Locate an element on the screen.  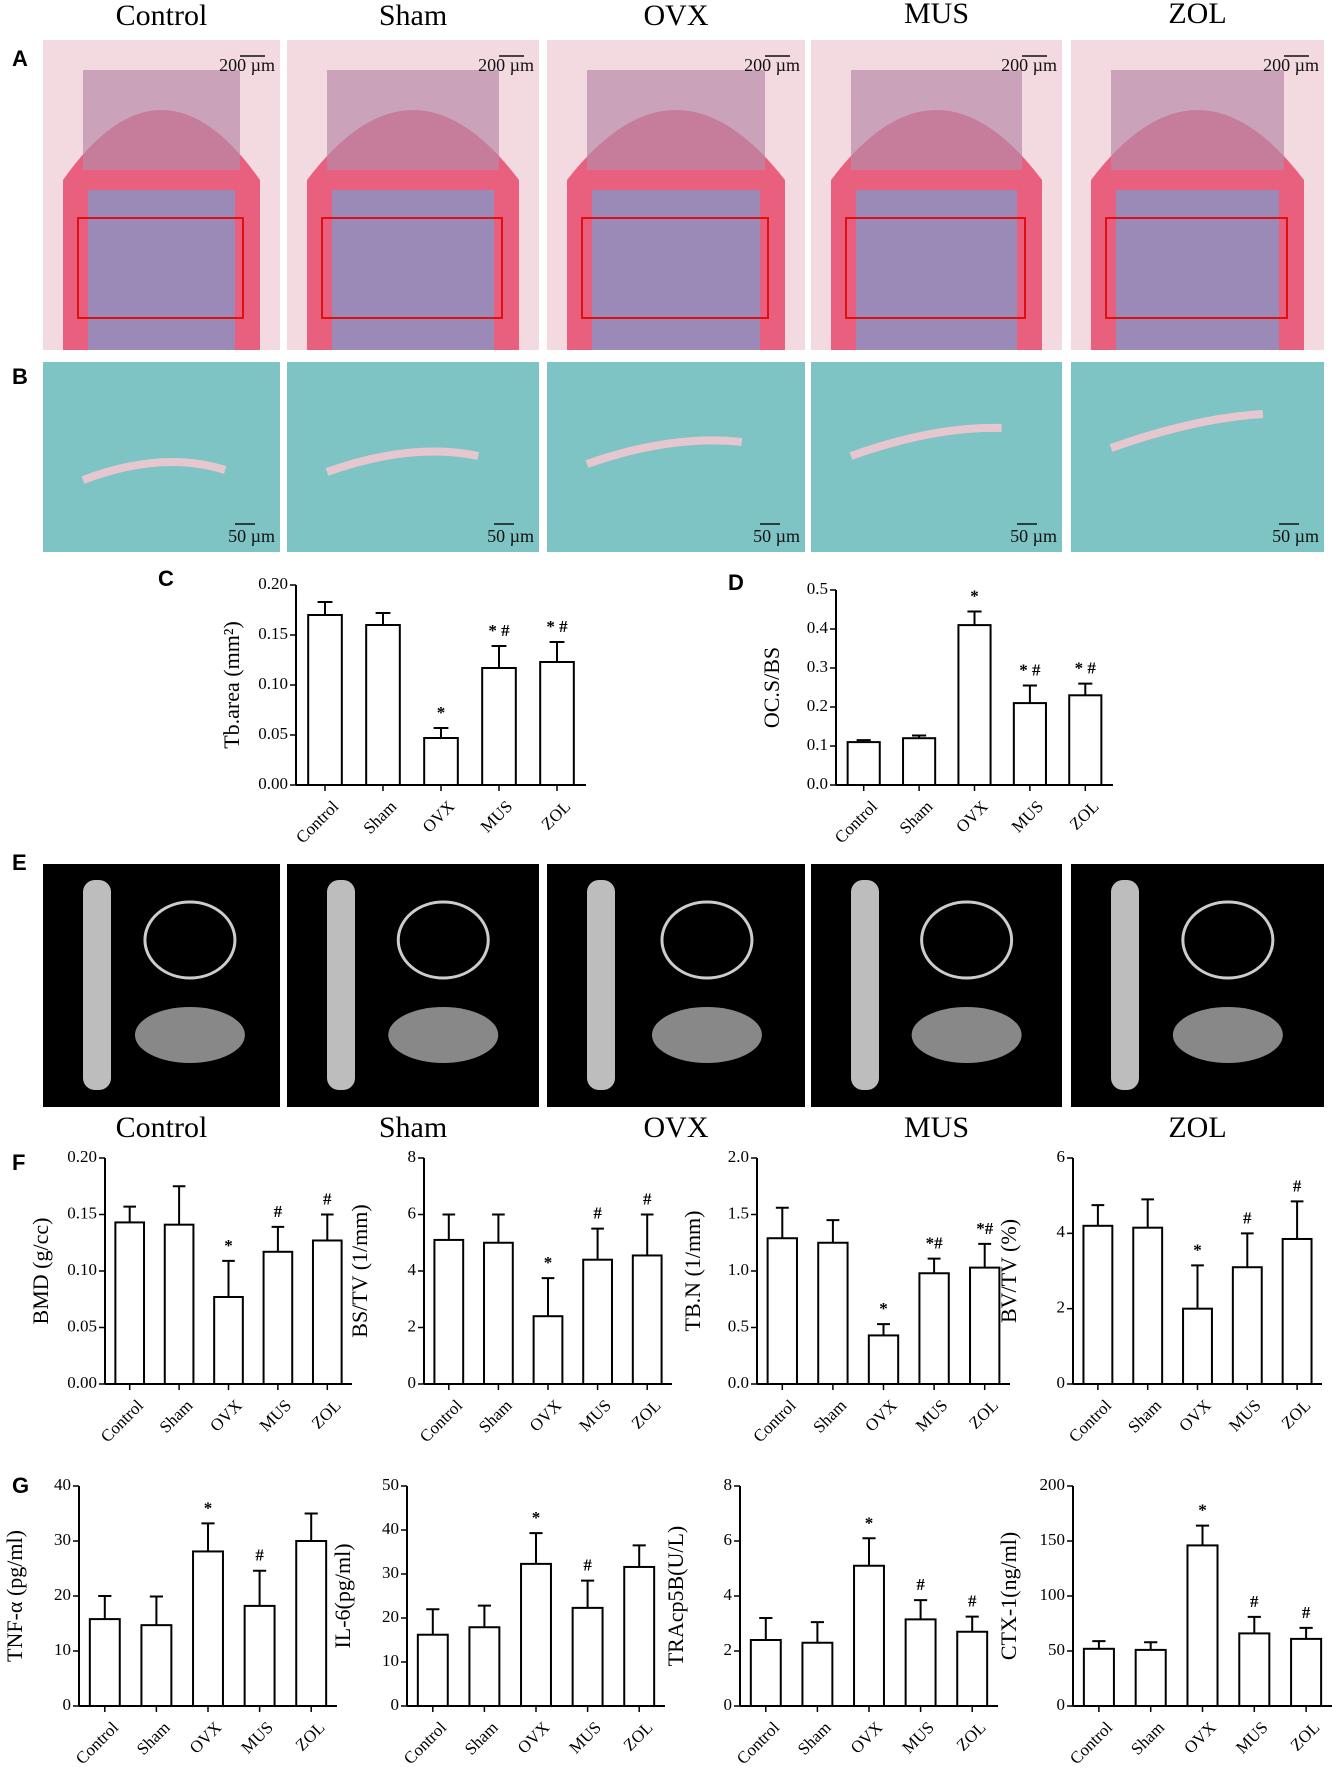
y-tick-label: 0 is located at coordinates (728, 1704).